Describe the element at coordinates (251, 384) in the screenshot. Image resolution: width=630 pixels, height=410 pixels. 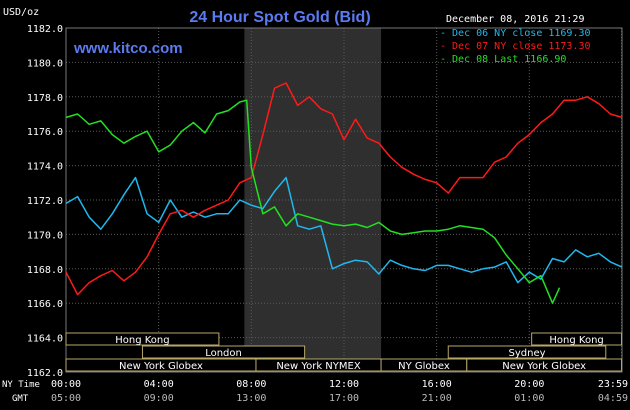
I see `x-tick-label-ny: 08:00` at that location.